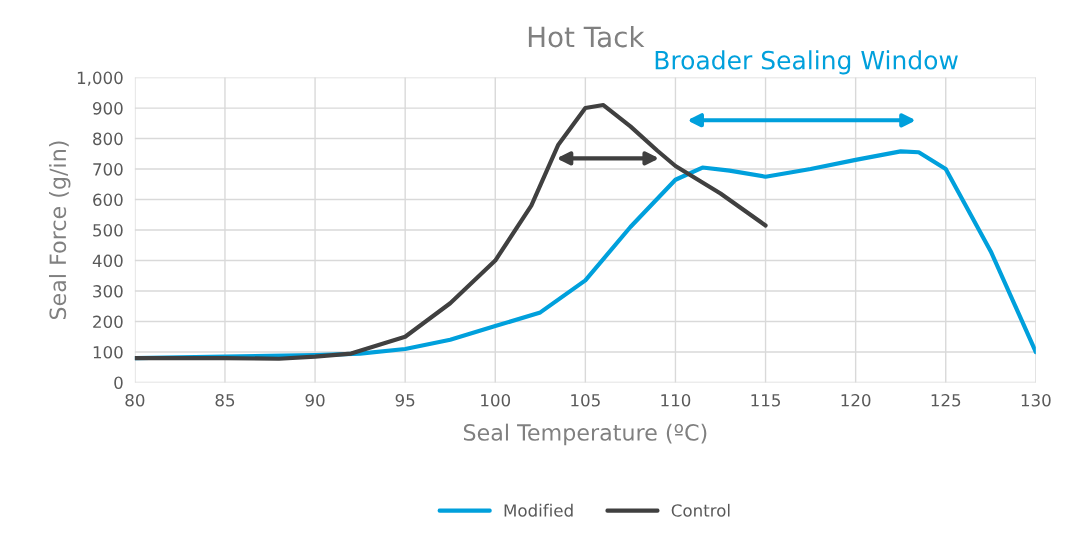  What do you see at coordinates (585, 400) in the screenshot?
I see `x-tick-label: 105` at bounding box center [585, 400].